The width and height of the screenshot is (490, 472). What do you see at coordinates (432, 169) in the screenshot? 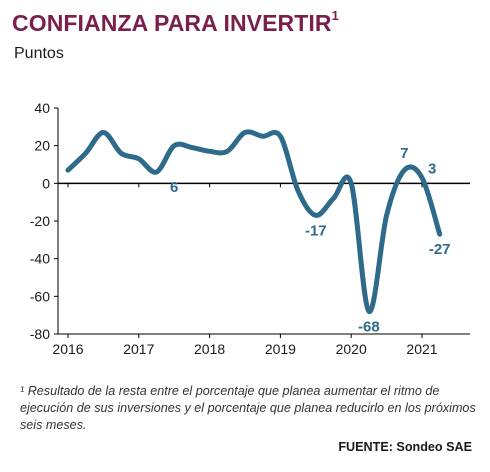
I see `data-label: 3` at bounding box center [432, 169].